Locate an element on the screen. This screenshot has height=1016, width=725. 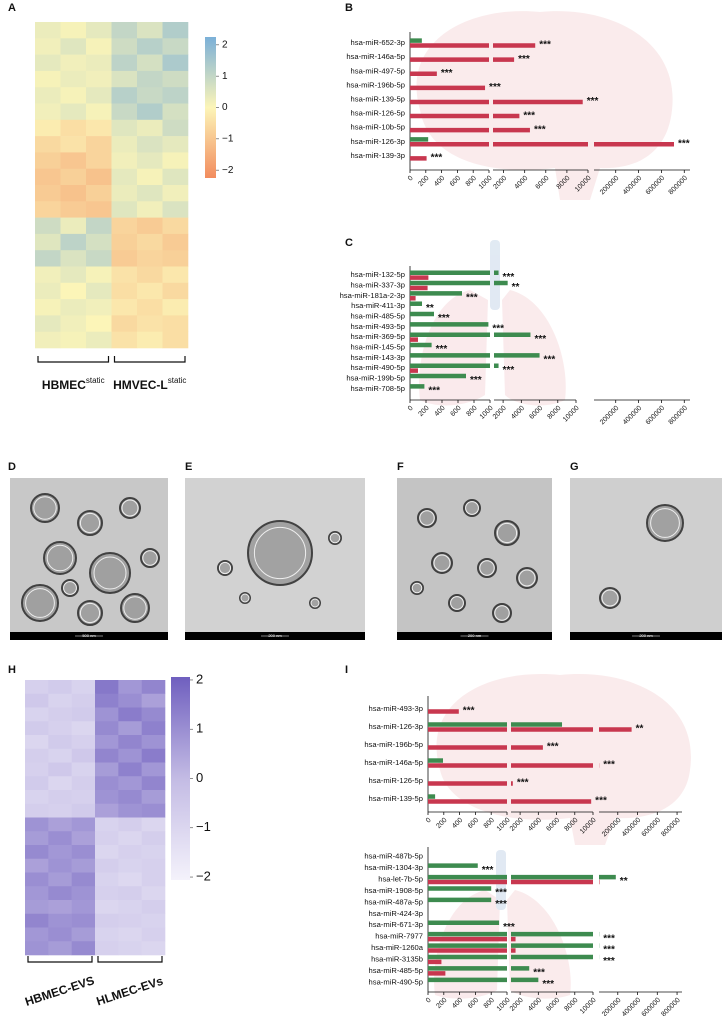
x-tick-label: 10000 is located at coordinates (588, 1006).